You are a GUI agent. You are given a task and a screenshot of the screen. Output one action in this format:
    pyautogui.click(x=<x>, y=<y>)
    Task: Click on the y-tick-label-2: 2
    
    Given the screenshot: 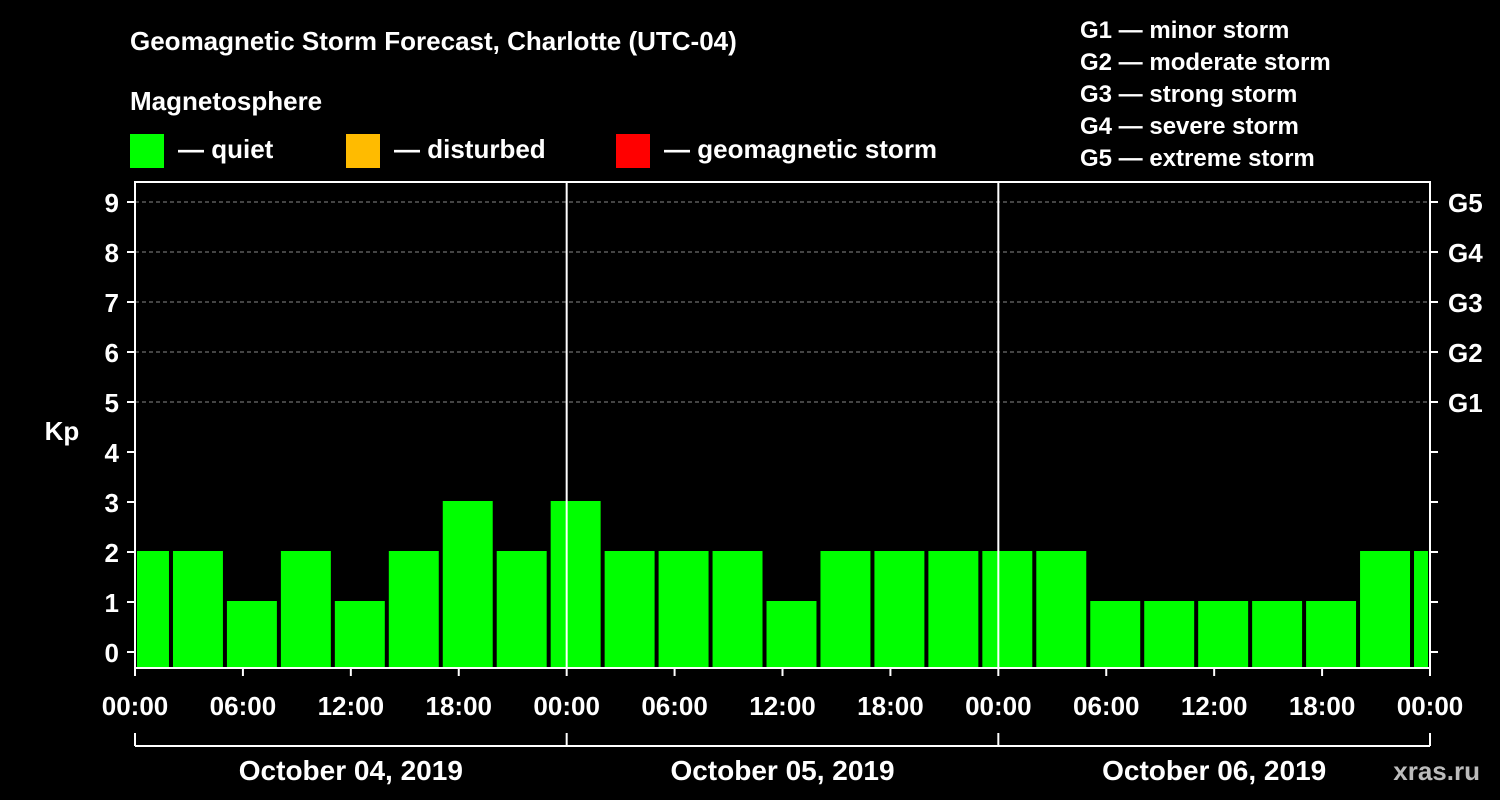 What is the action you would take?
    pyautogui.click(x=112, y=553)
    